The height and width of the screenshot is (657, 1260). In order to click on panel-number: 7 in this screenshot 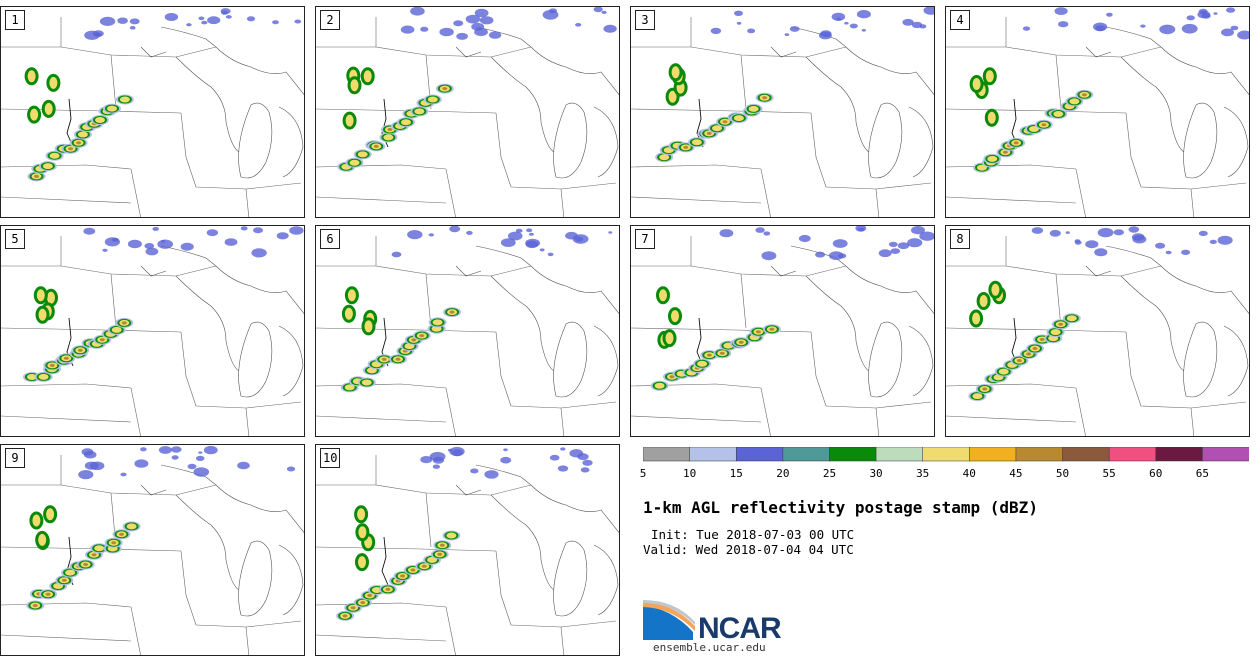, I will do `click(645, 239)`.